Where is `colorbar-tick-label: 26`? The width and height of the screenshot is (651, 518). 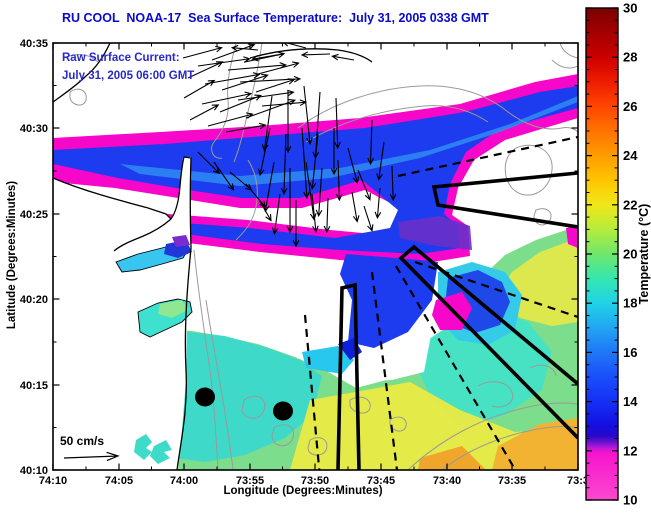
colorbar-tick-label: 26 is located at coordinates (630, 106).